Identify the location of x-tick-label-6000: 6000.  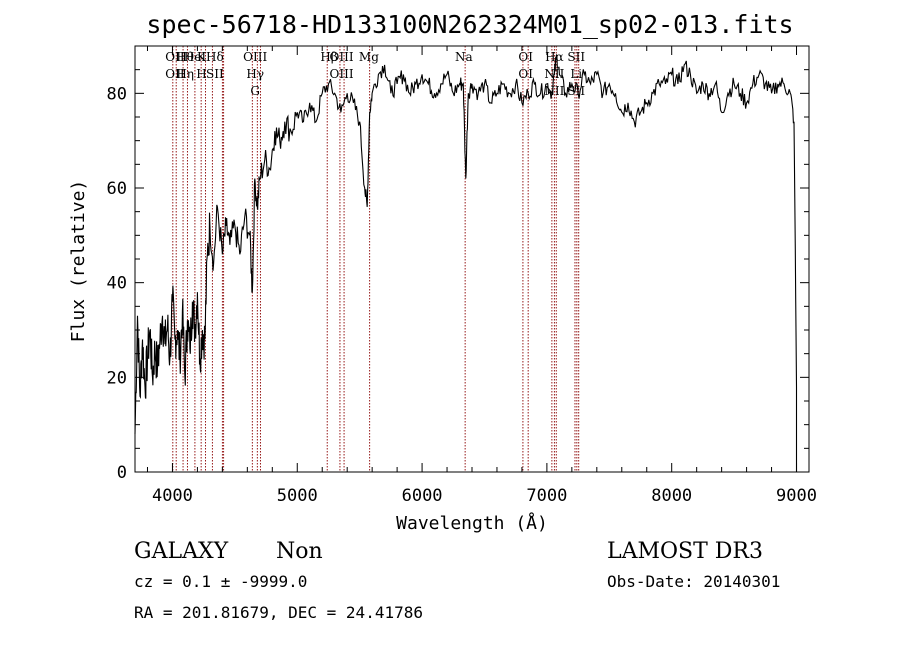
(422, 496).